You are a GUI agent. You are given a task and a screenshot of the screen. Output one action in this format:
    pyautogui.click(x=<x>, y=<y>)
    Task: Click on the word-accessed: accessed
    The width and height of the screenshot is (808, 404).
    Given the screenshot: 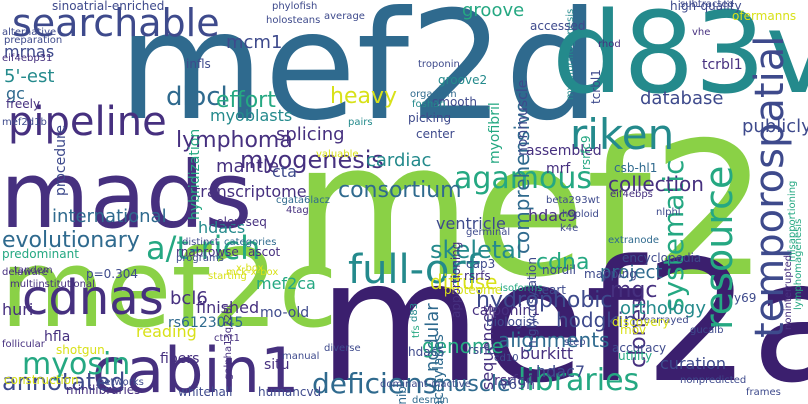 What is the action you would take?
    pyautogui.click(x=558, y=26)
    